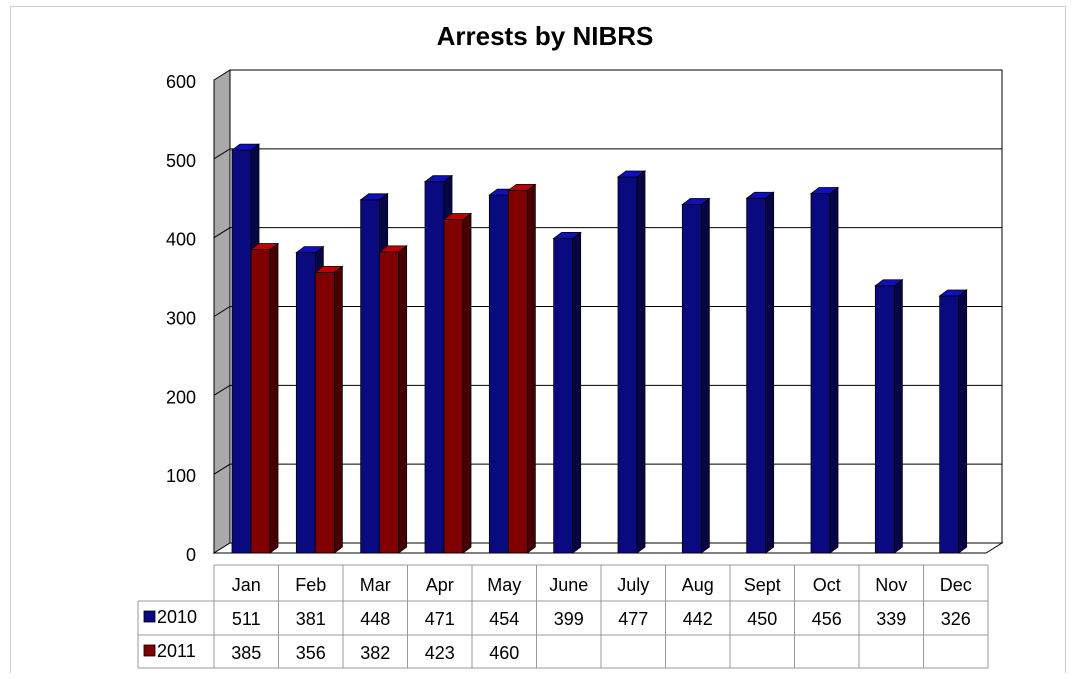  Describe the element at coordinates (569, 619) in the screenshot. I see `data-label: 399` at that location.